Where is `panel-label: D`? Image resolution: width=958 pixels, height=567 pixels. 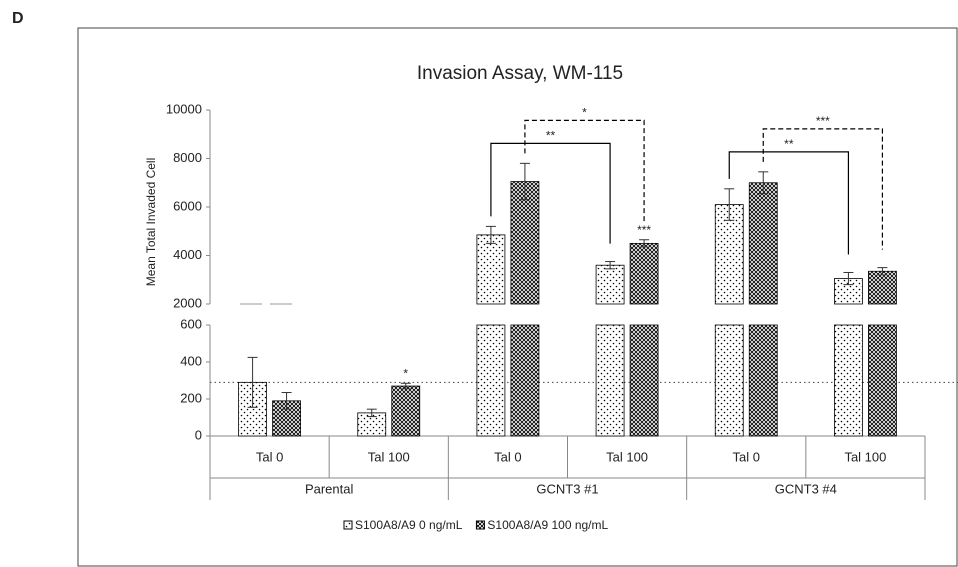
panel-label: D is located at coordinates (18, 18).